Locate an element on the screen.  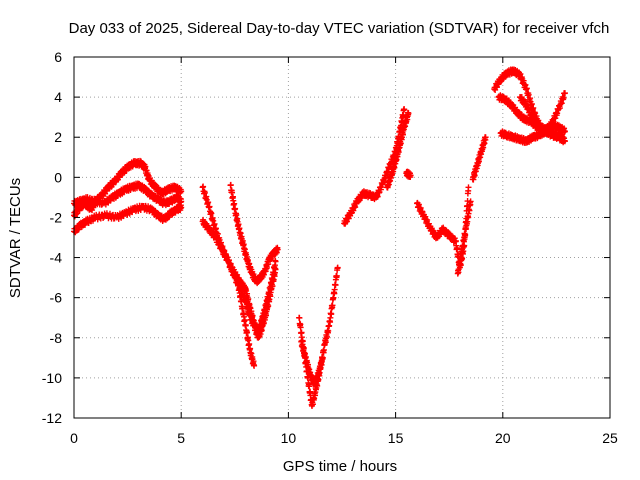
x-tick-label-3: 15 is located at coordinates (396, 438).